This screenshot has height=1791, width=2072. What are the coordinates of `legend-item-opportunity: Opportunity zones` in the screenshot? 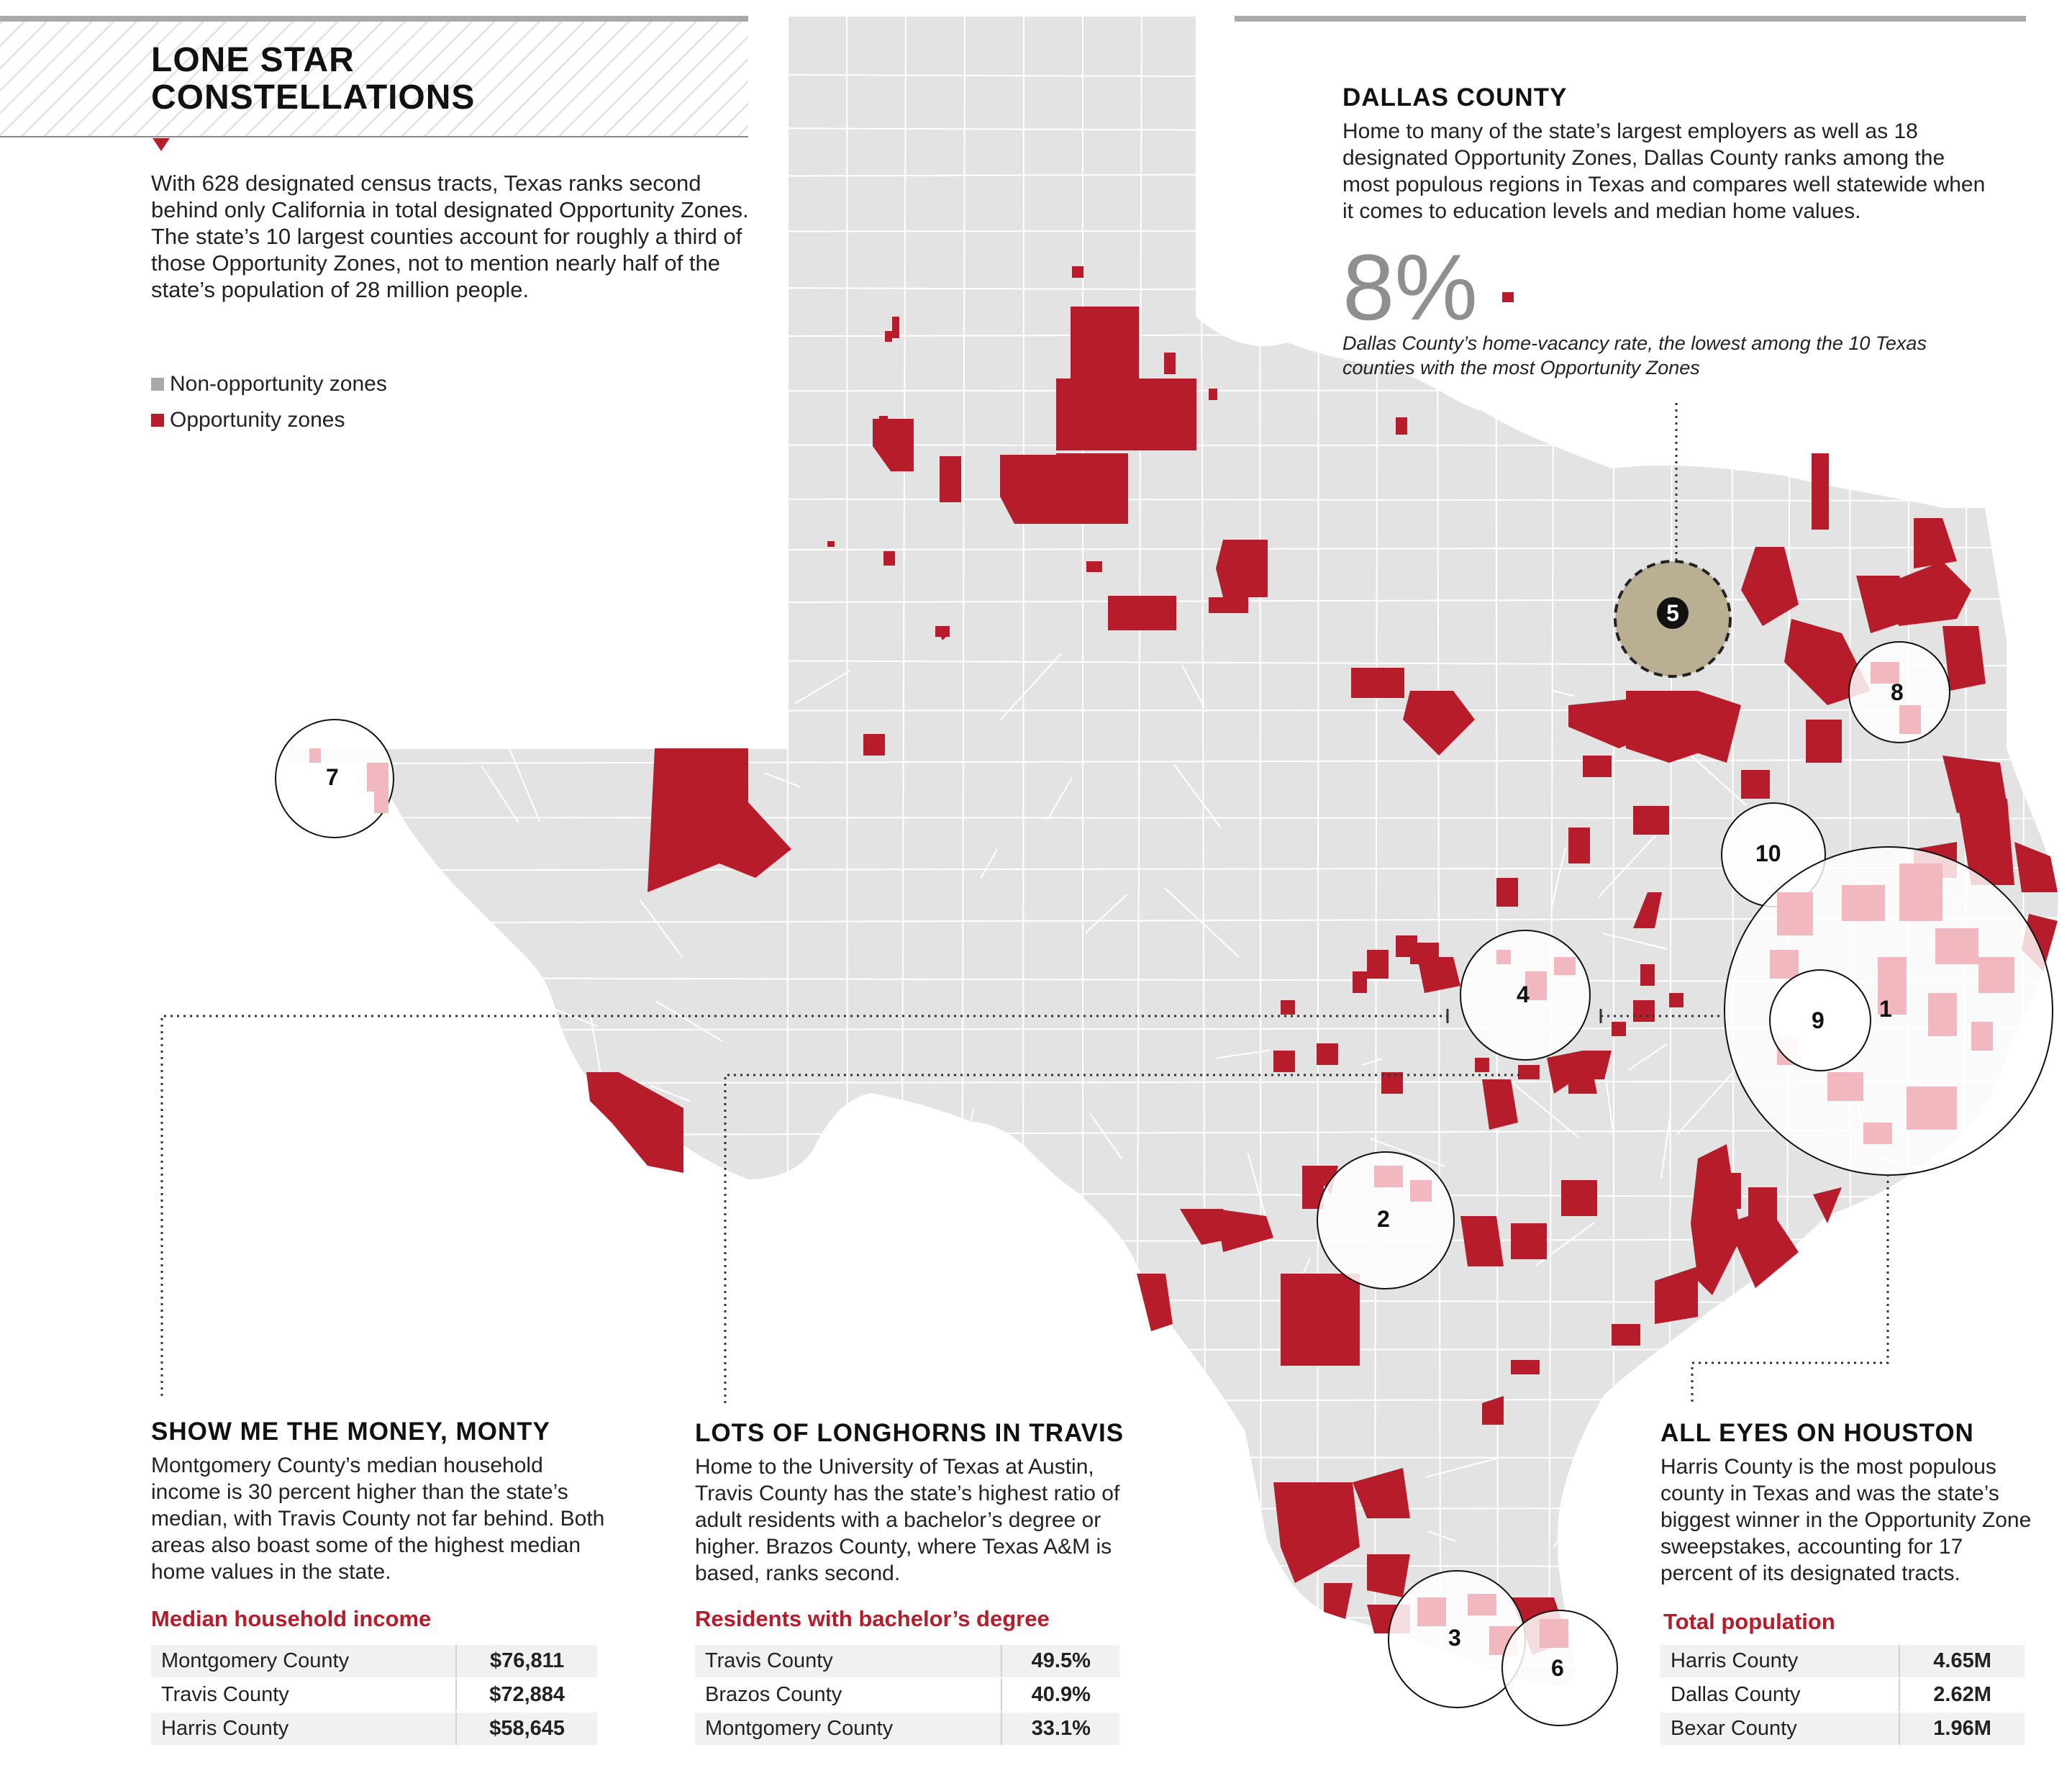 It's located at (269, 420).